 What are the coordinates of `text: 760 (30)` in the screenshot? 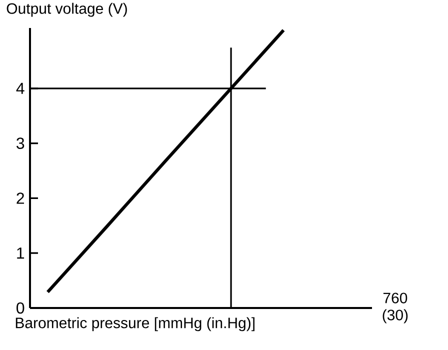 It's located at (395, 308).